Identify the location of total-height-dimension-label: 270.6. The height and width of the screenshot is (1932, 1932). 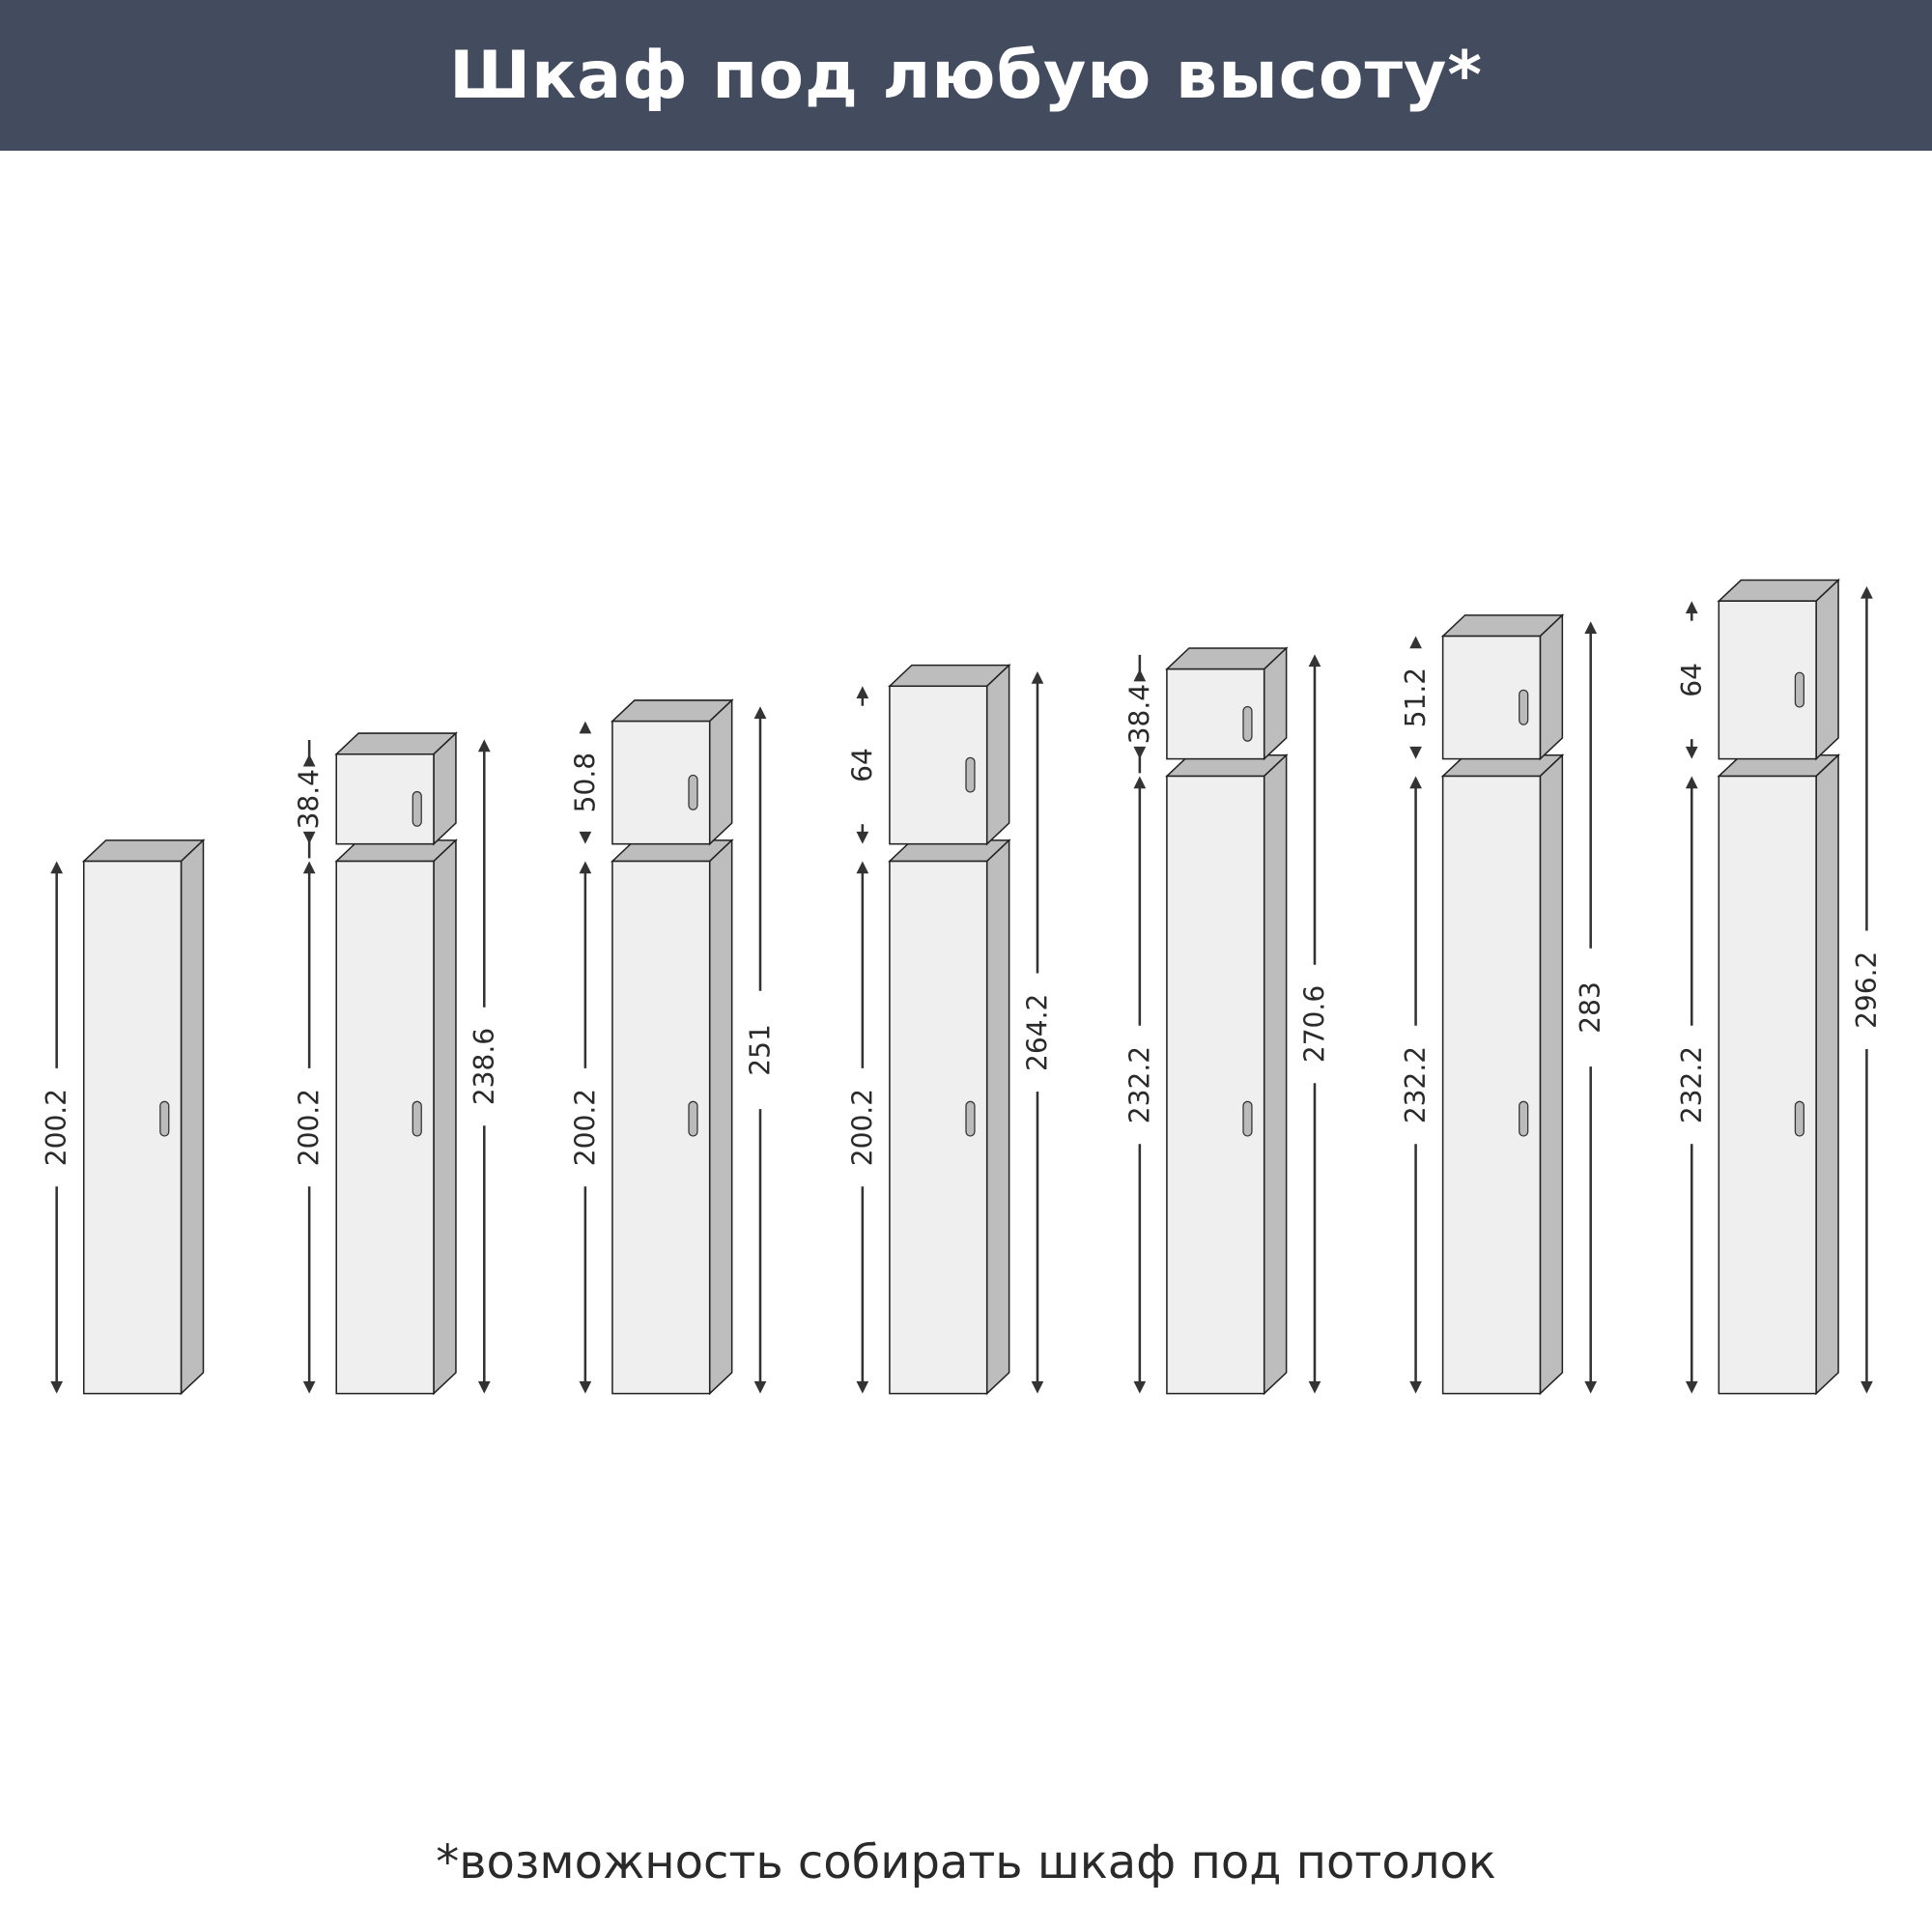
(1314, 1024).